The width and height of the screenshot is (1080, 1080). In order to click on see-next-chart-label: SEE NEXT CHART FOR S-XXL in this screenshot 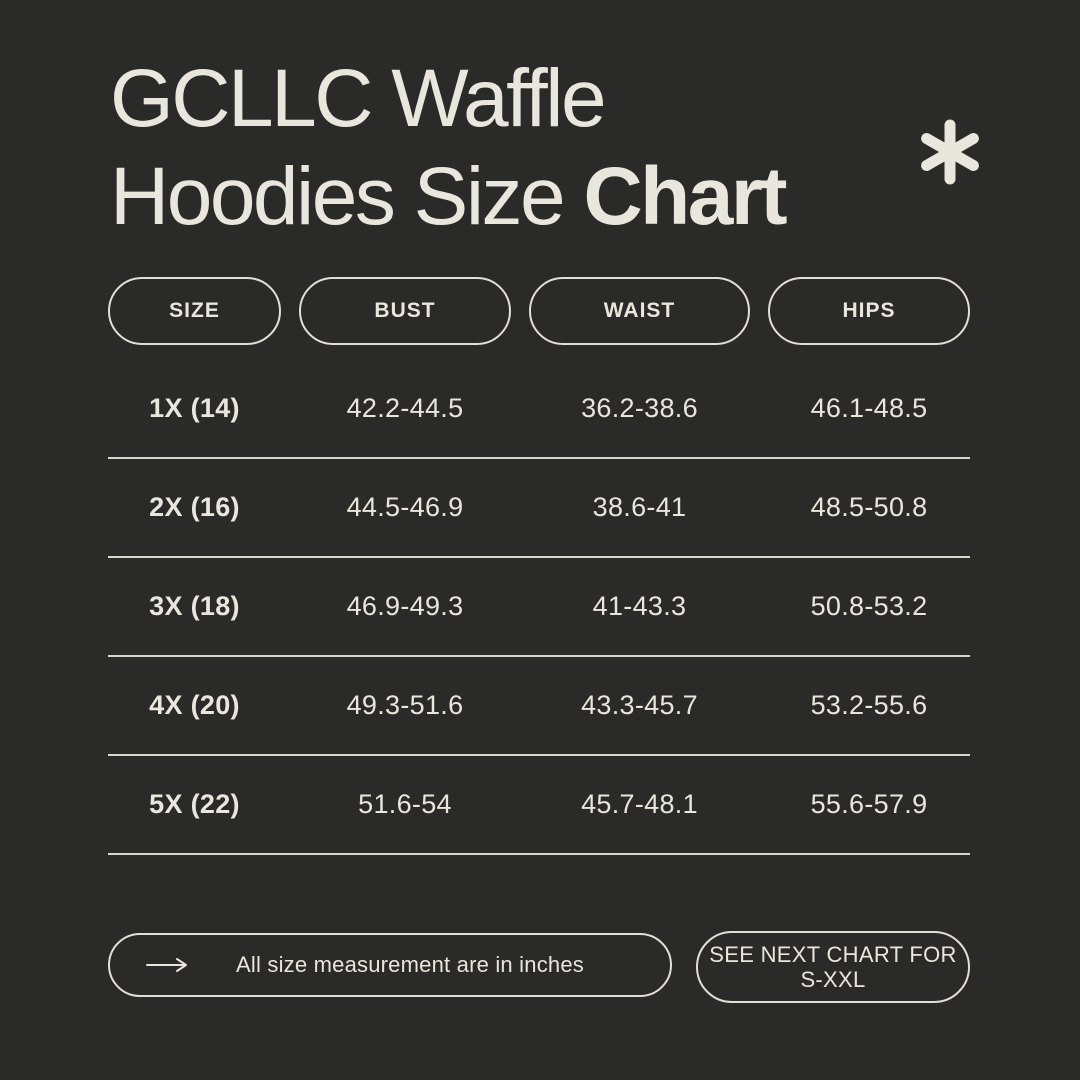, I will do `click(833, 967)`.